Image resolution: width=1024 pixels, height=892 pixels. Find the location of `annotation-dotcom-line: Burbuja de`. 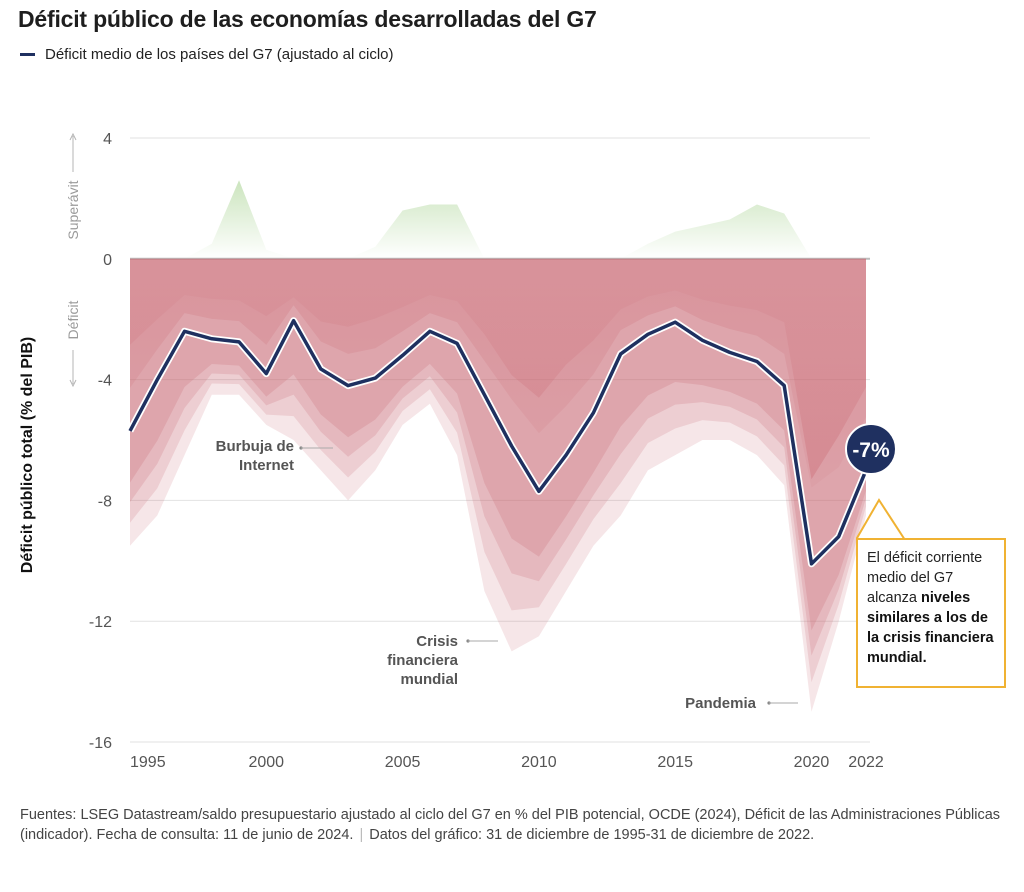

annotation-dotcom-line: Burbuja de is located at coordinates (255, 446).